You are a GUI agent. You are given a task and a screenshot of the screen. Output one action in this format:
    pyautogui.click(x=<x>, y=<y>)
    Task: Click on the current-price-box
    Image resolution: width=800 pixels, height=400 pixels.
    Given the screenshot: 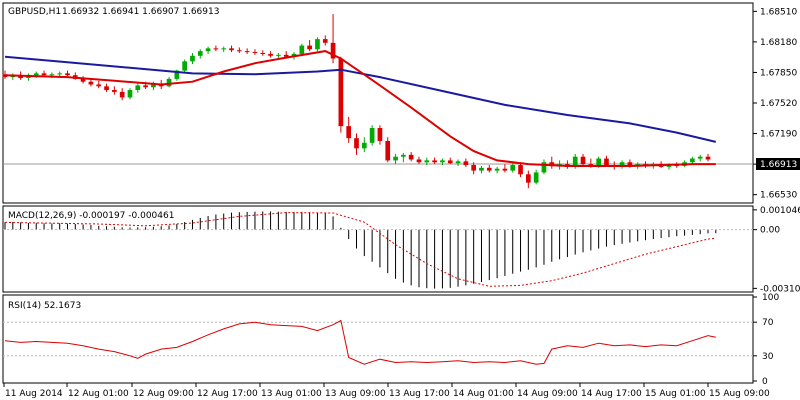 What is the action you would take?
    pyautogui.click(x=778, y=164)
    